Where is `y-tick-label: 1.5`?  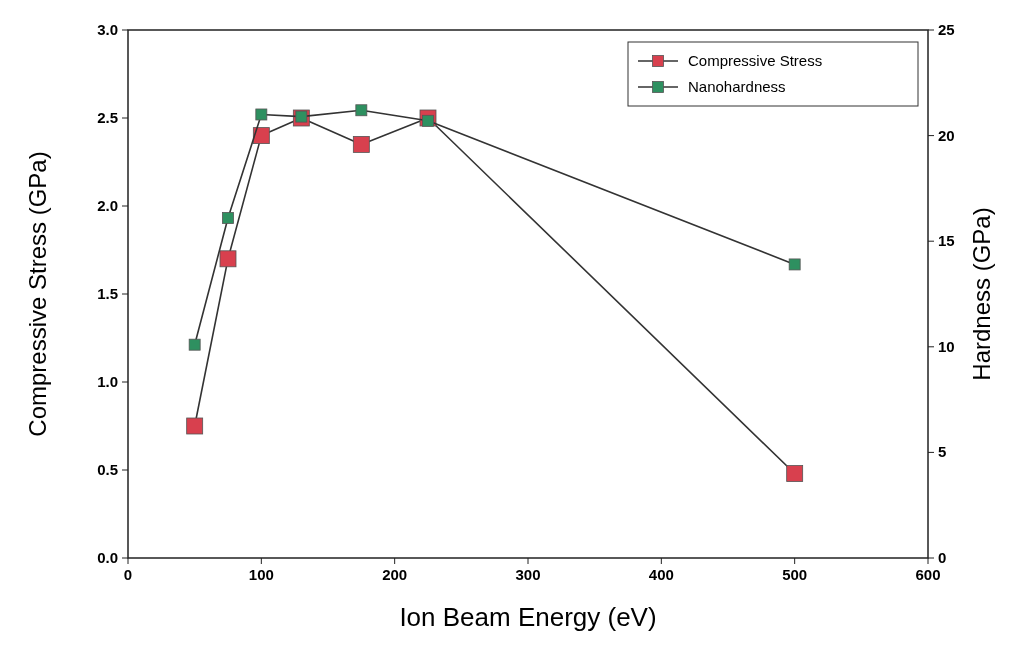 y-tick-label: 1.5 is located at coordinates (107, 293).